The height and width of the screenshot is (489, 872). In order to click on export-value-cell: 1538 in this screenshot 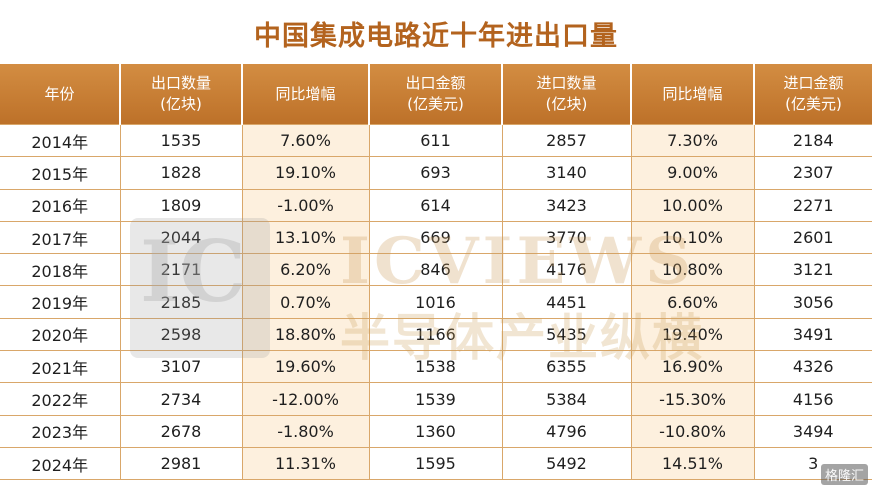, I will do `click(435, 367)`.